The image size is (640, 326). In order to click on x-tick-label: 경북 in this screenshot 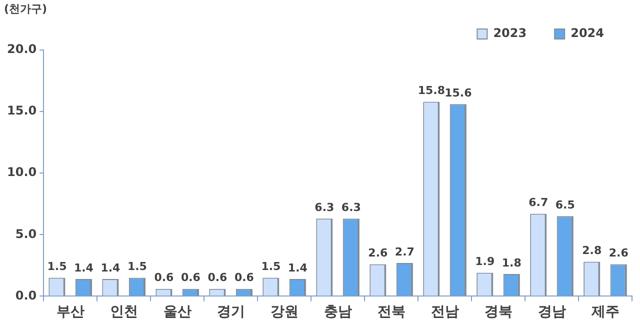, I will do `click(498, 312)`.